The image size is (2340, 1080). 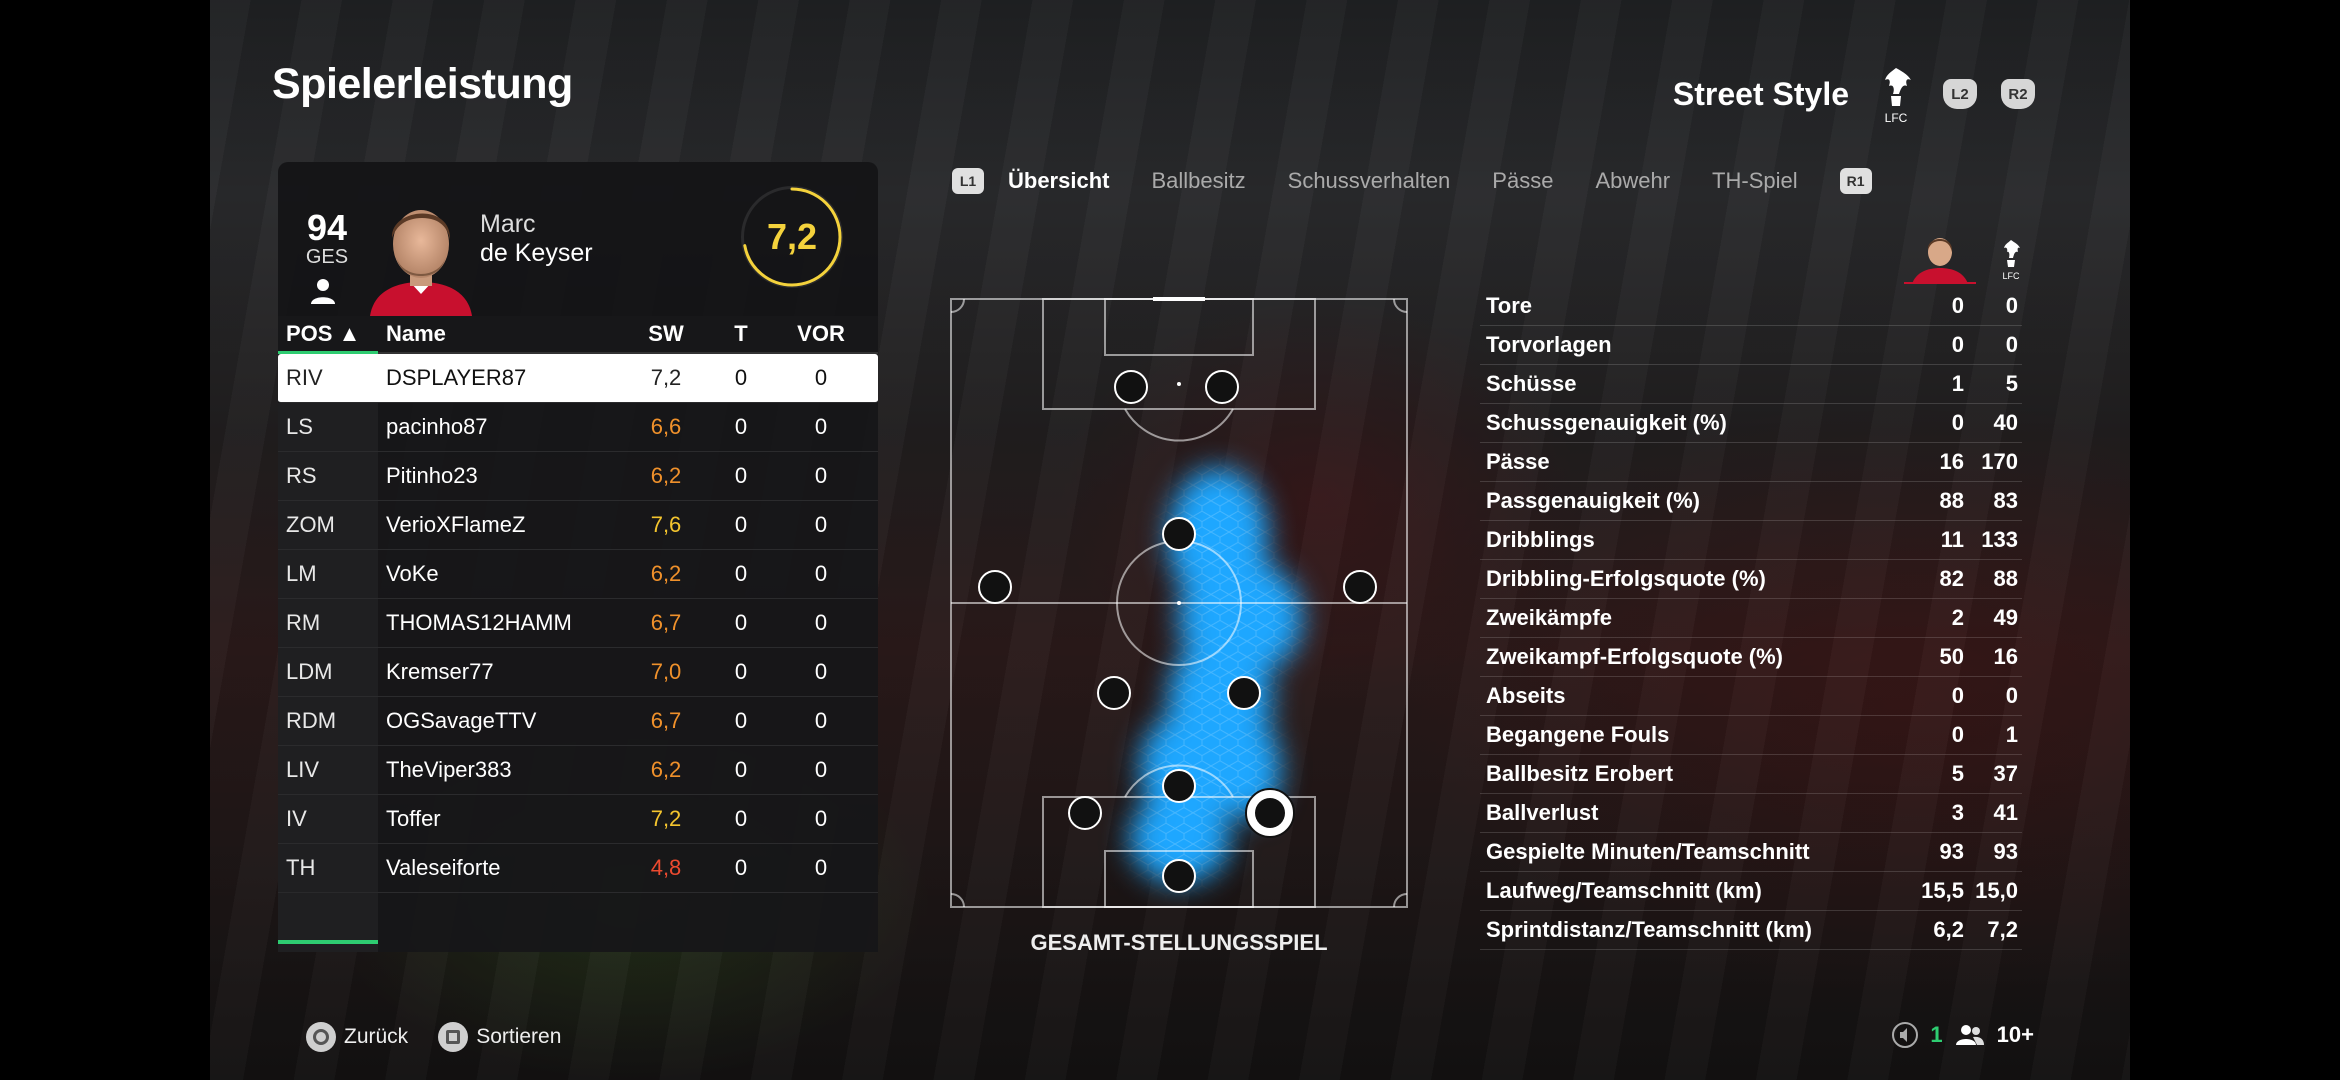 What do you see at coordinates (1624, 890) in the screenshot?
I see `stat-label: Laufweg/Teamschnitt (km)` at bounding box center [1624, 890].